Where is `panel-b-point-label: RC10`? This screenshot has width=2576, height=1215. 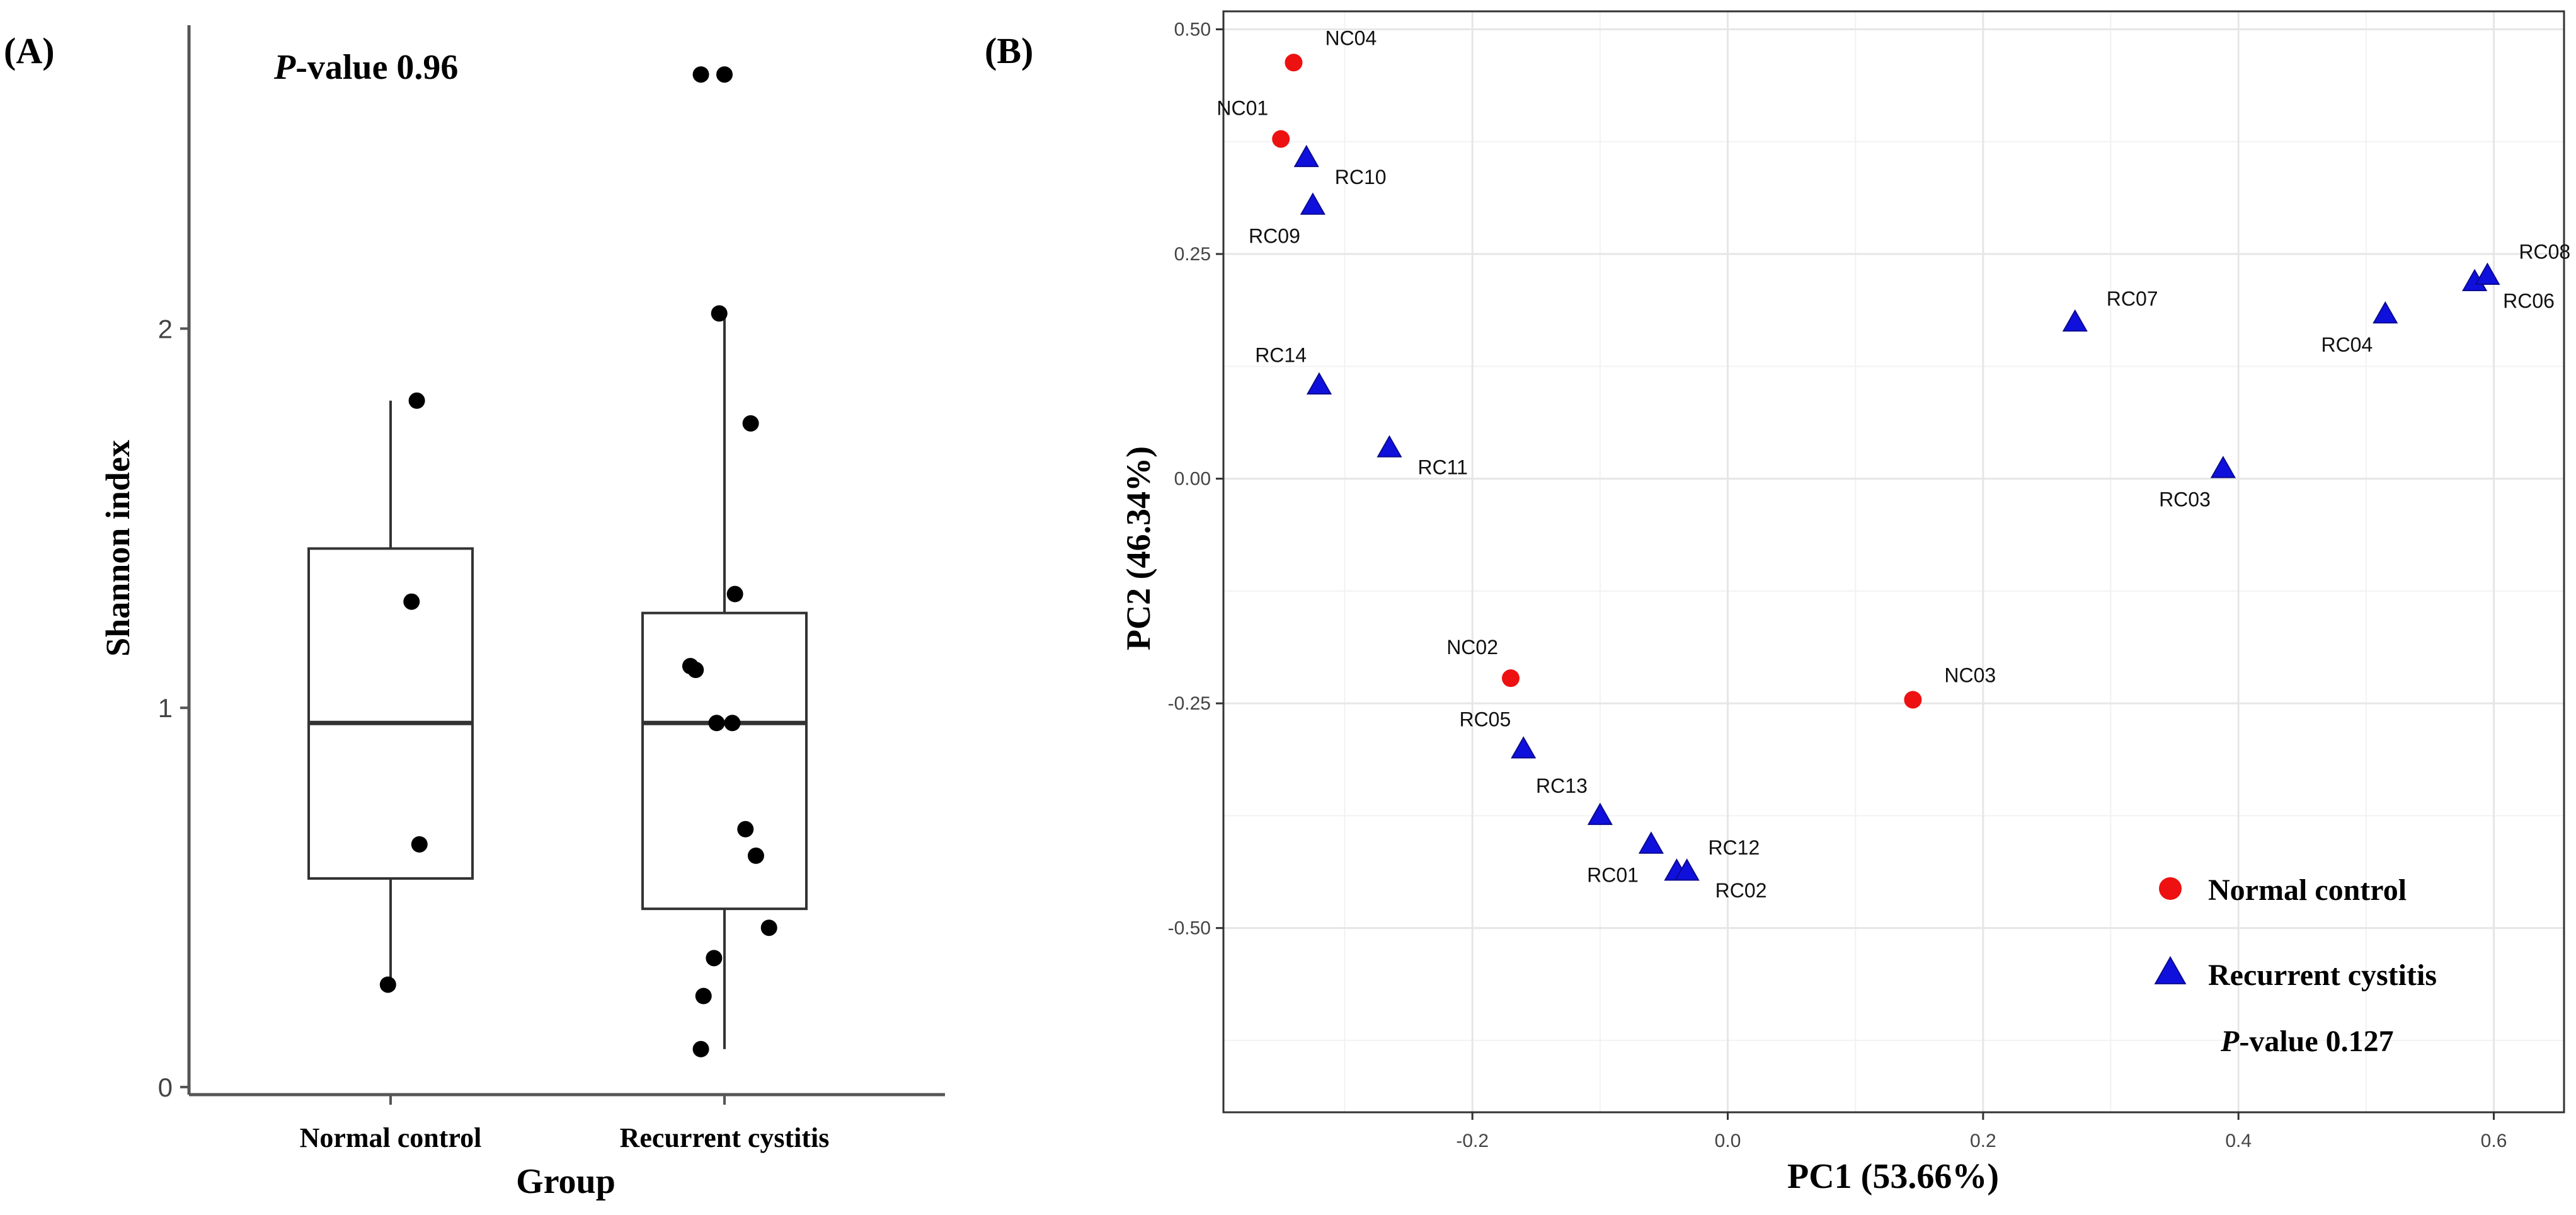 panel-b-point-label: RC10 is located at coordinates (1361, 177).